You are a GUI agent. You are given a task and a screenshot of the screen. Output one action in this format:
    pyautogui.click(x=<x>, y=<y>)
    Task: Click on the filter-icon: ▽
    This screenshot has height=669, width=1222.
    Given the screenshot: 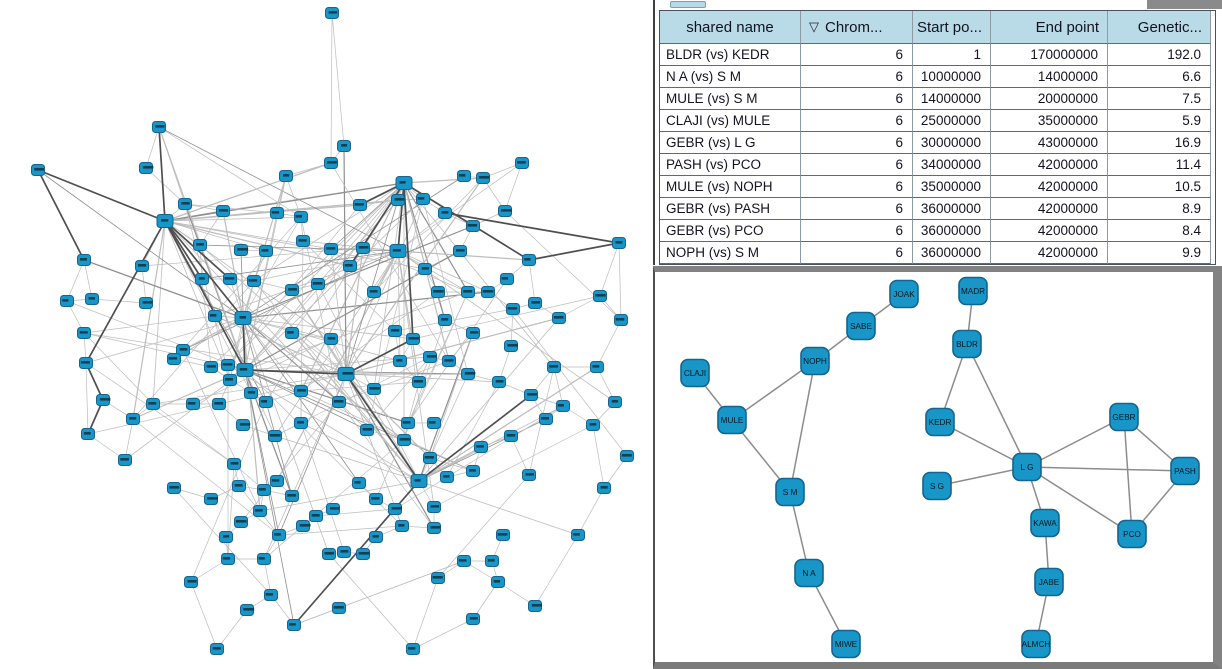 What is the action you would take?
    pyautogui.click(x=814, y=26)
    